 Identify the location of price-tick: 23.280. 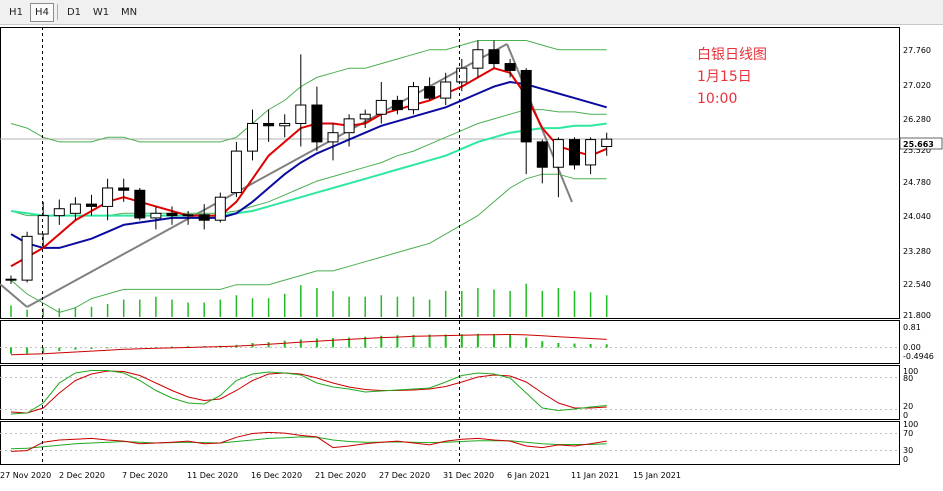
(917, 251).